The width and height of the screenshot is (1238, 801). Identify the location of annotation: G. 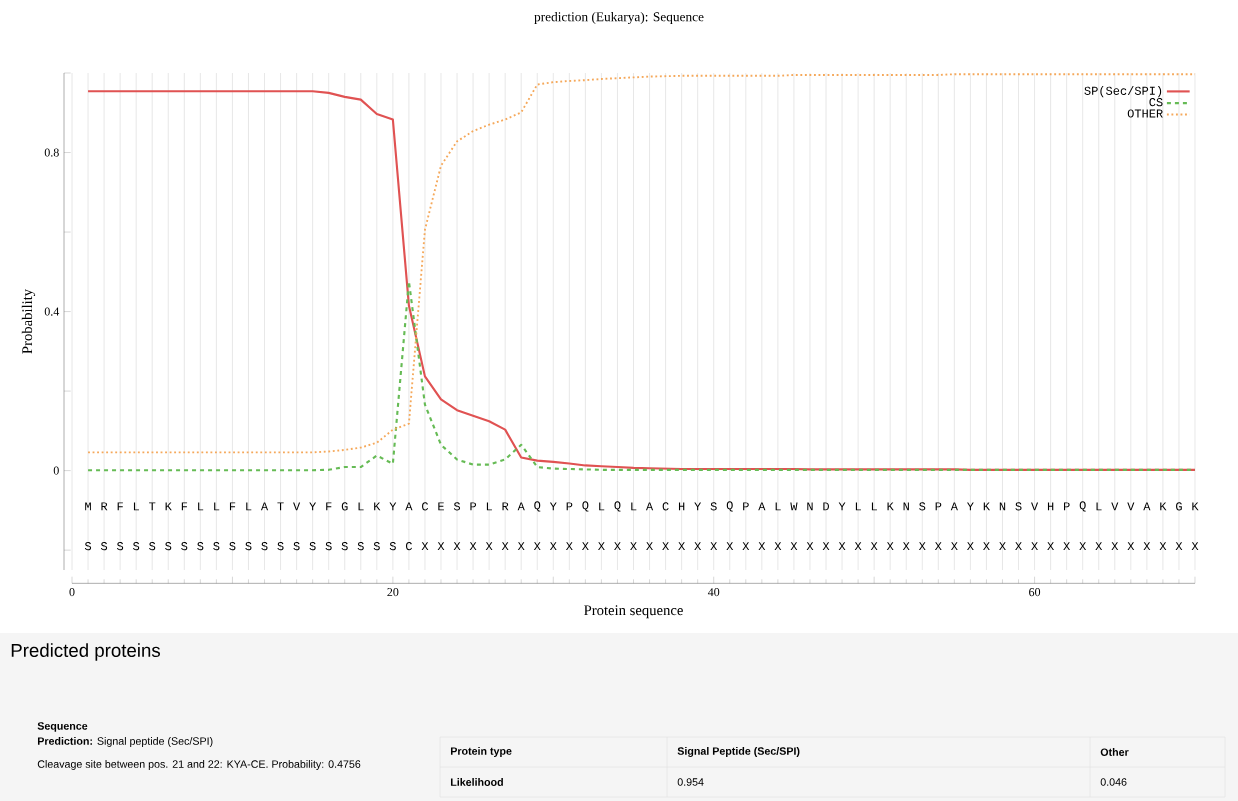
(344, 506).